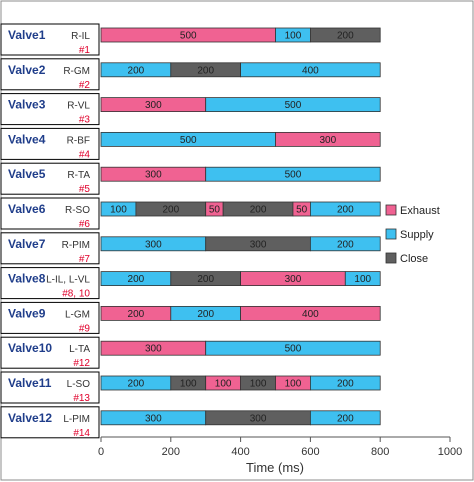  Describe the element at coordinates (79, 349) in the screenshot. I see `muscle-label: L-TA` at that location.